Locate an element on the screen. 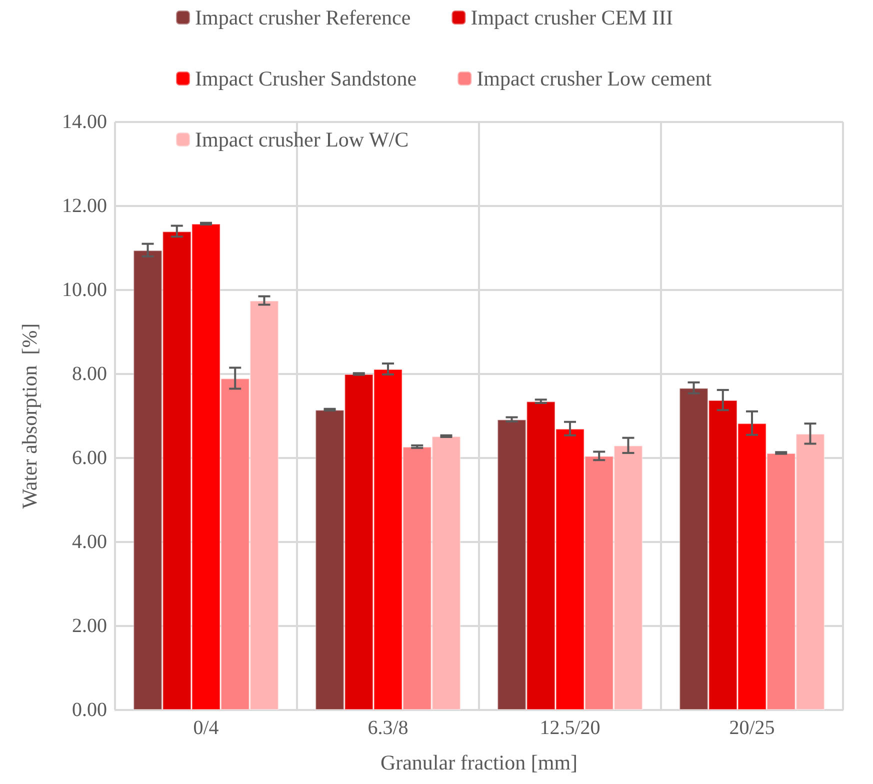 This screenshot has height=784, width=873. legend-label: Impact crusher Low cement is located at coordinates (594, 78).